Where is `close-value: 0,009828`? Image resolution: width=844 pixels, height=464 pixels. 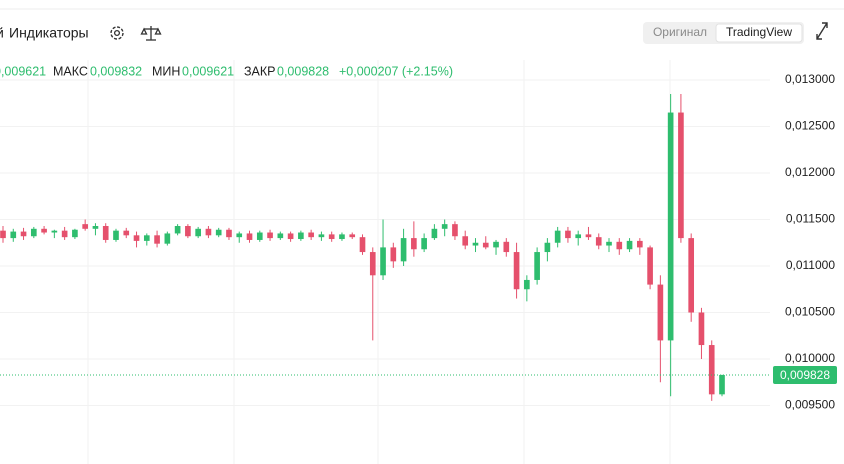 close-value: 0,009828 is located at coordinates (303, 71).